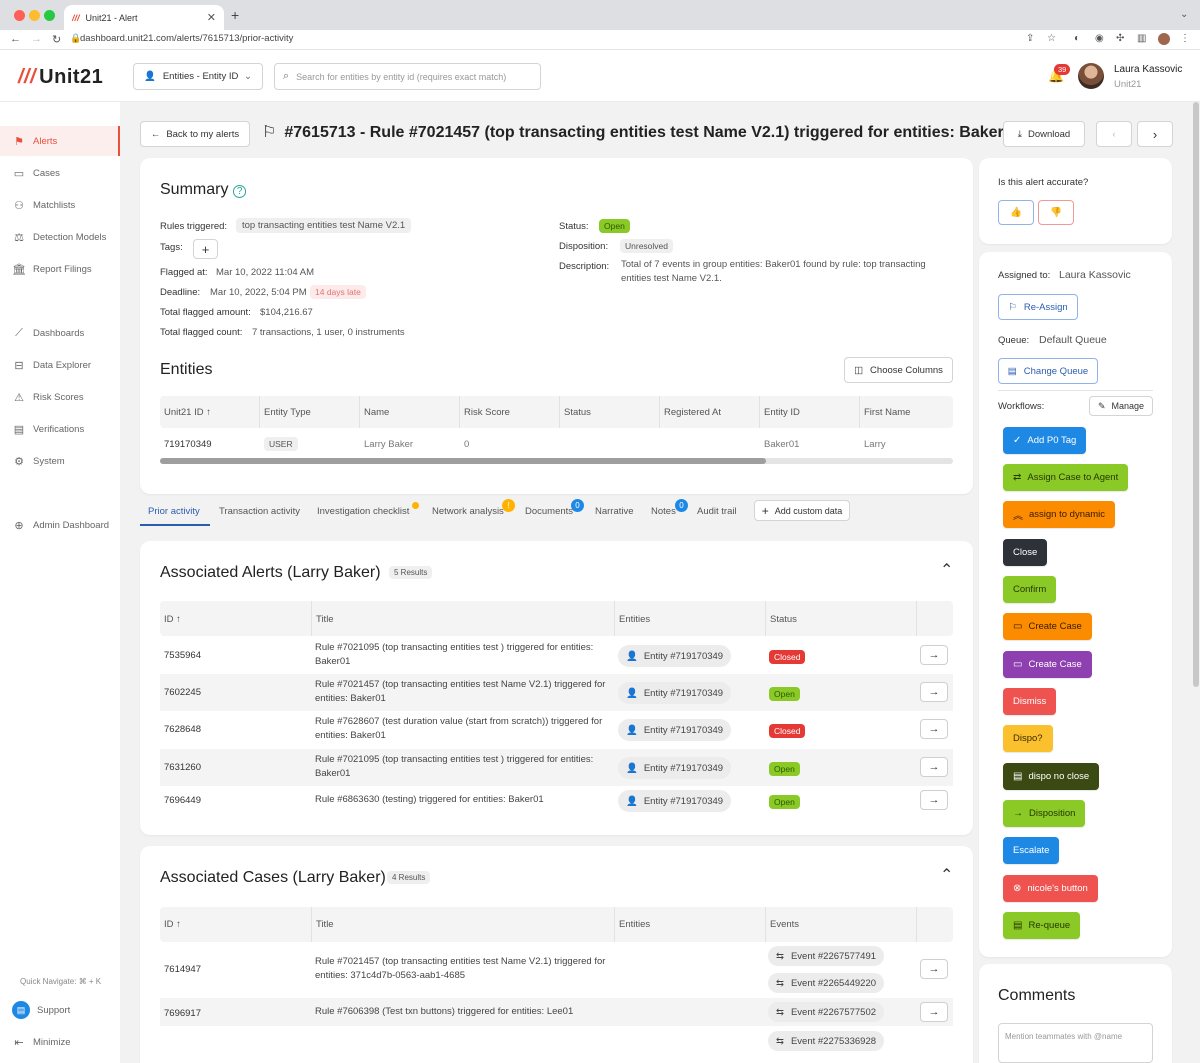 The height and width of the screenshot is (1063, 1200). Describe the element at coordinates (614, 511) in the screenshot. I see `tab-narrative: Narrative` at that location.